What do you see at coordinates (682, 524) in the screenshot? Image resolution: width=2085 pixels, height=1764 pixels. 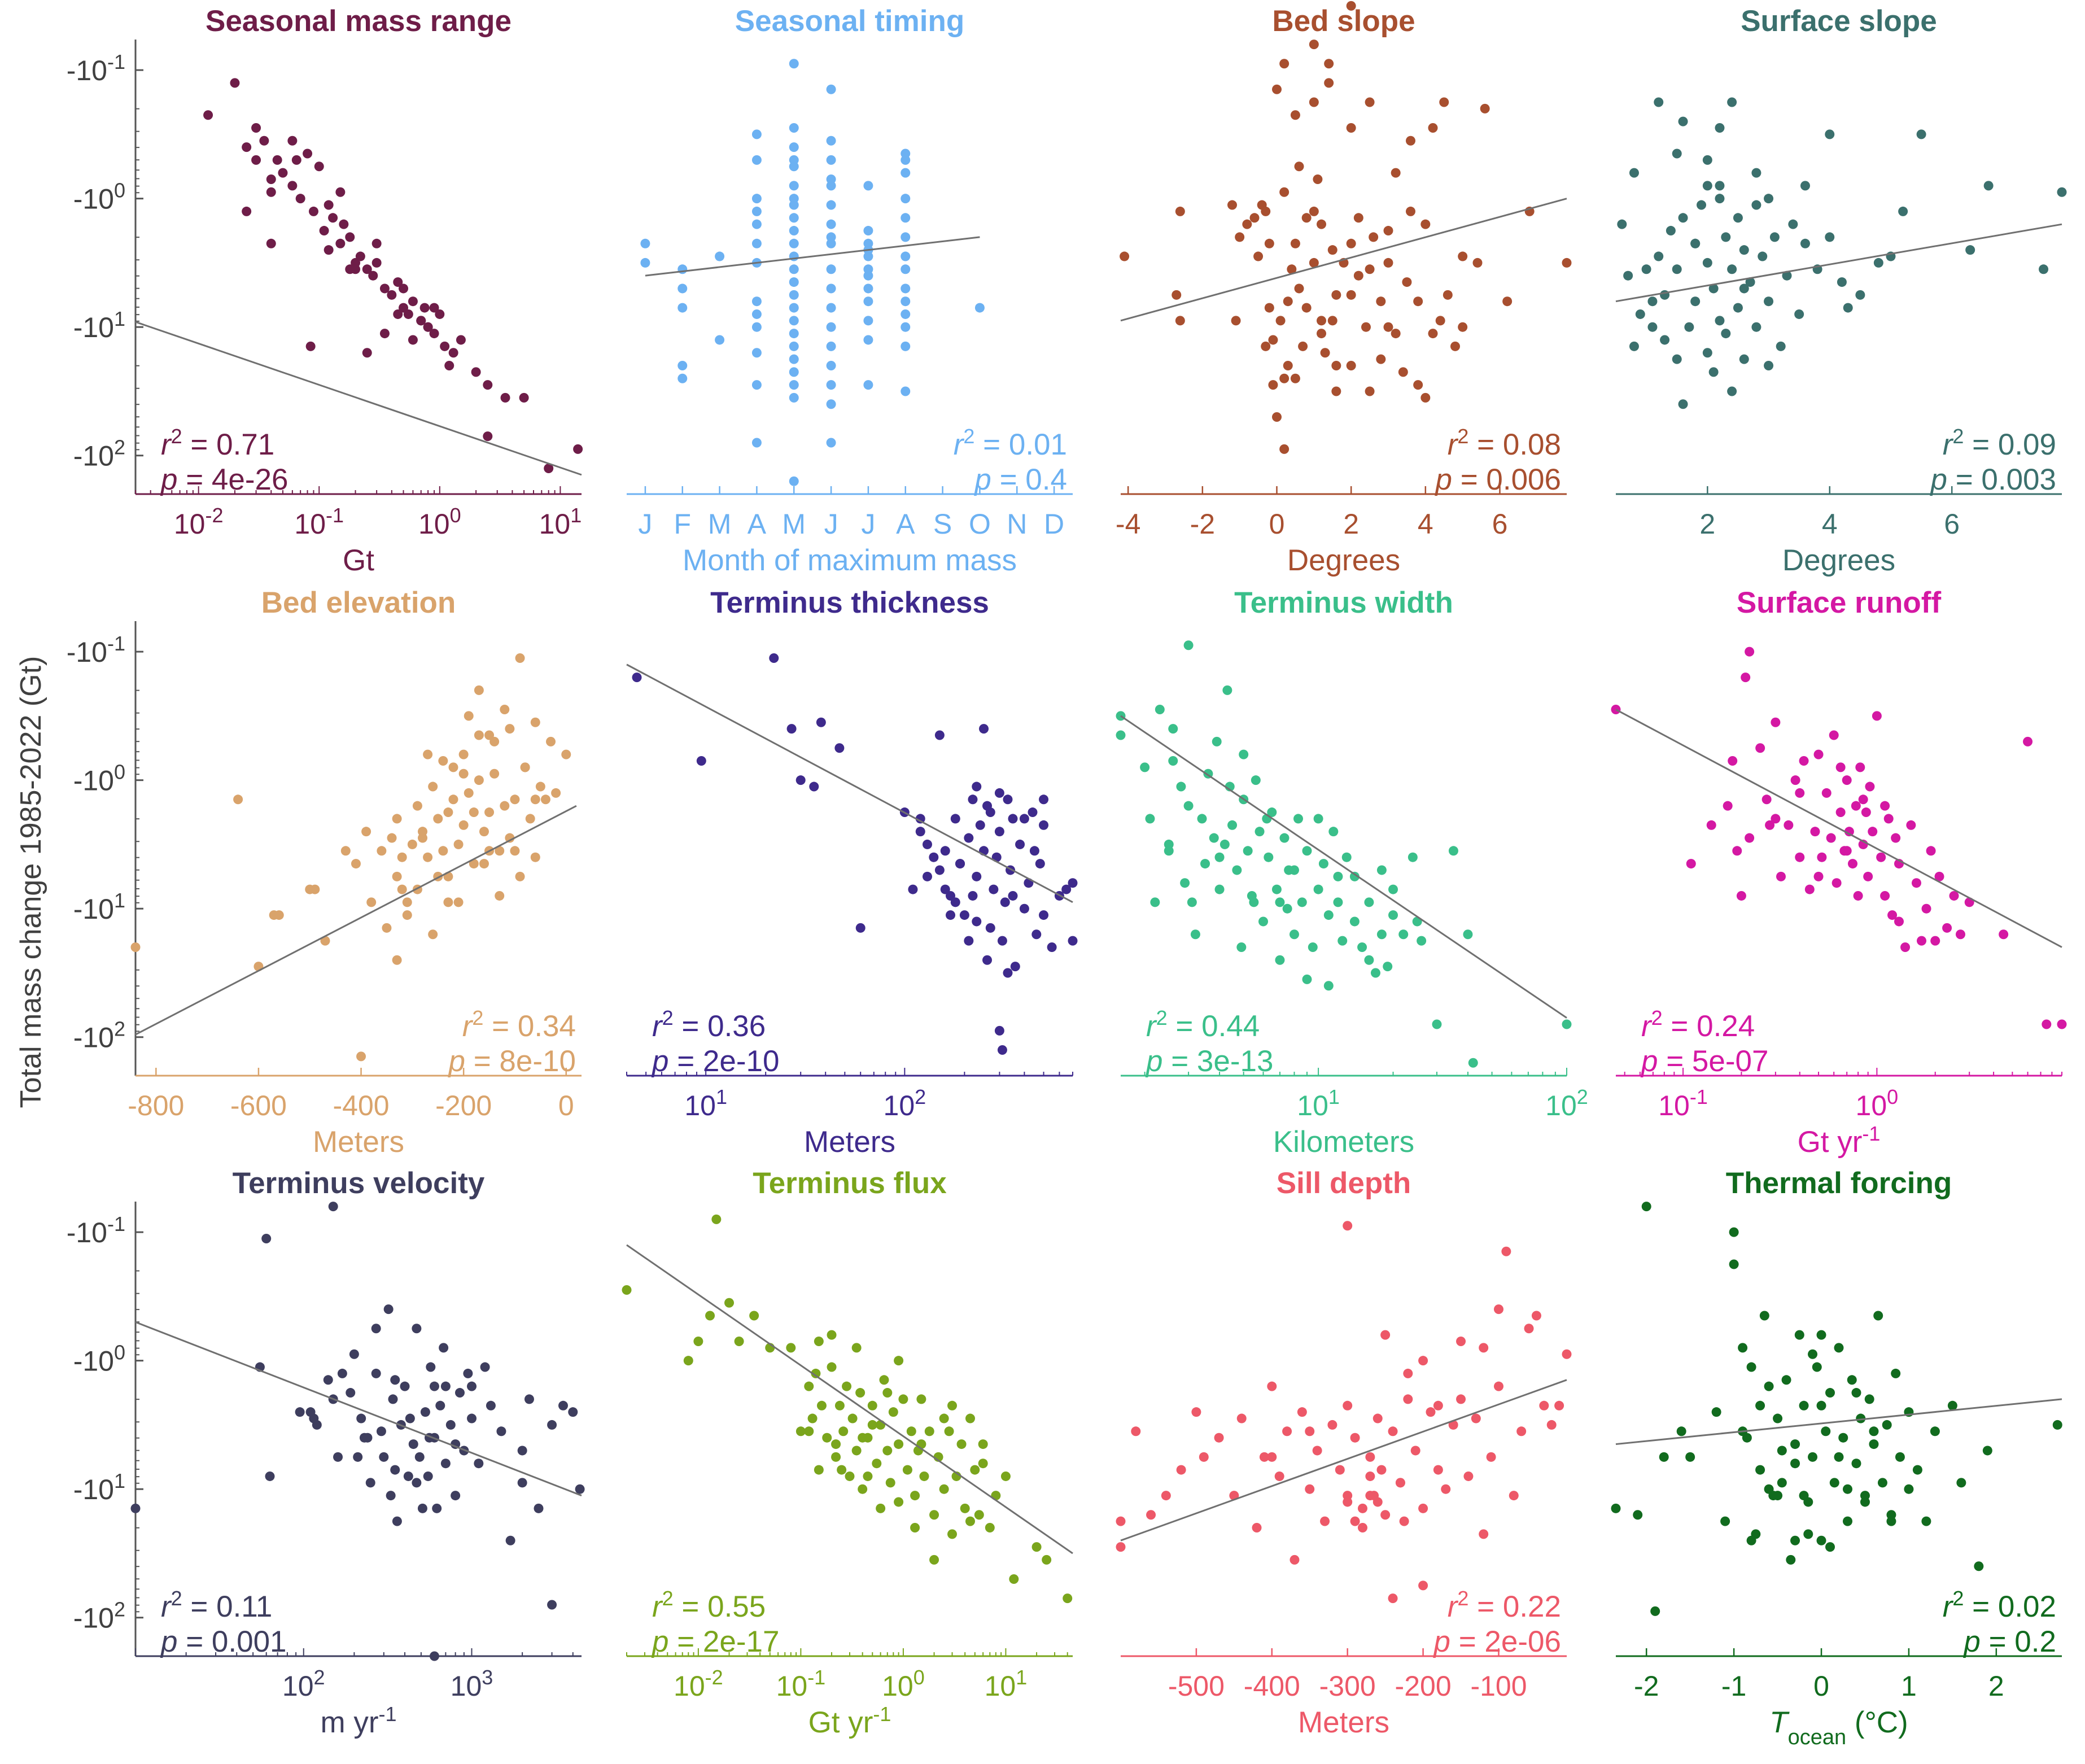 I see `x-tick-label: F` at bounding box center [682, 524].